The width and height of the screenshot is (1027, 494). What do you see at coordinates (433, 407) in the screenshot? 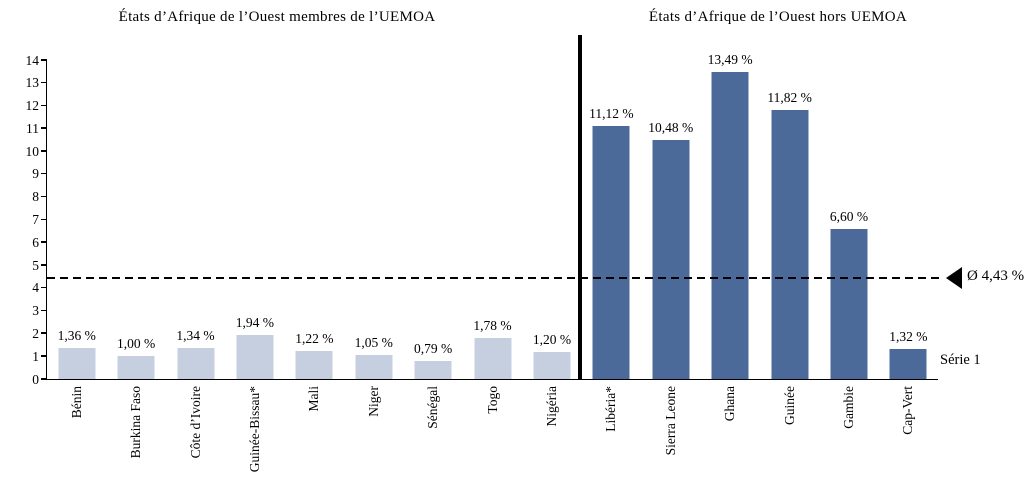
I see `category-label: Sénégal` at bounding box center [433, 407].